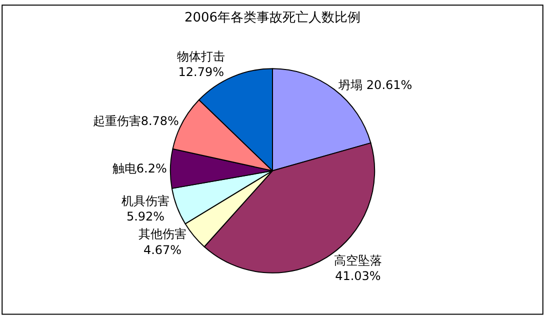 The height and width of the screenshot is (316, 545). I want to click on slice-label: 触电6.2%, so click(139, 169).